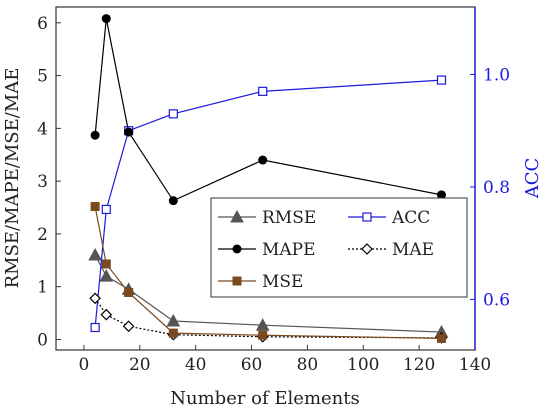 The width and height of the screenshot is (550, 413). What do you see at coordinates (12, 178) in the screenshot?
I see `y-axis-left-title: RMSE/MAPE/MSE/MAE` at bounding box center [12, 178].